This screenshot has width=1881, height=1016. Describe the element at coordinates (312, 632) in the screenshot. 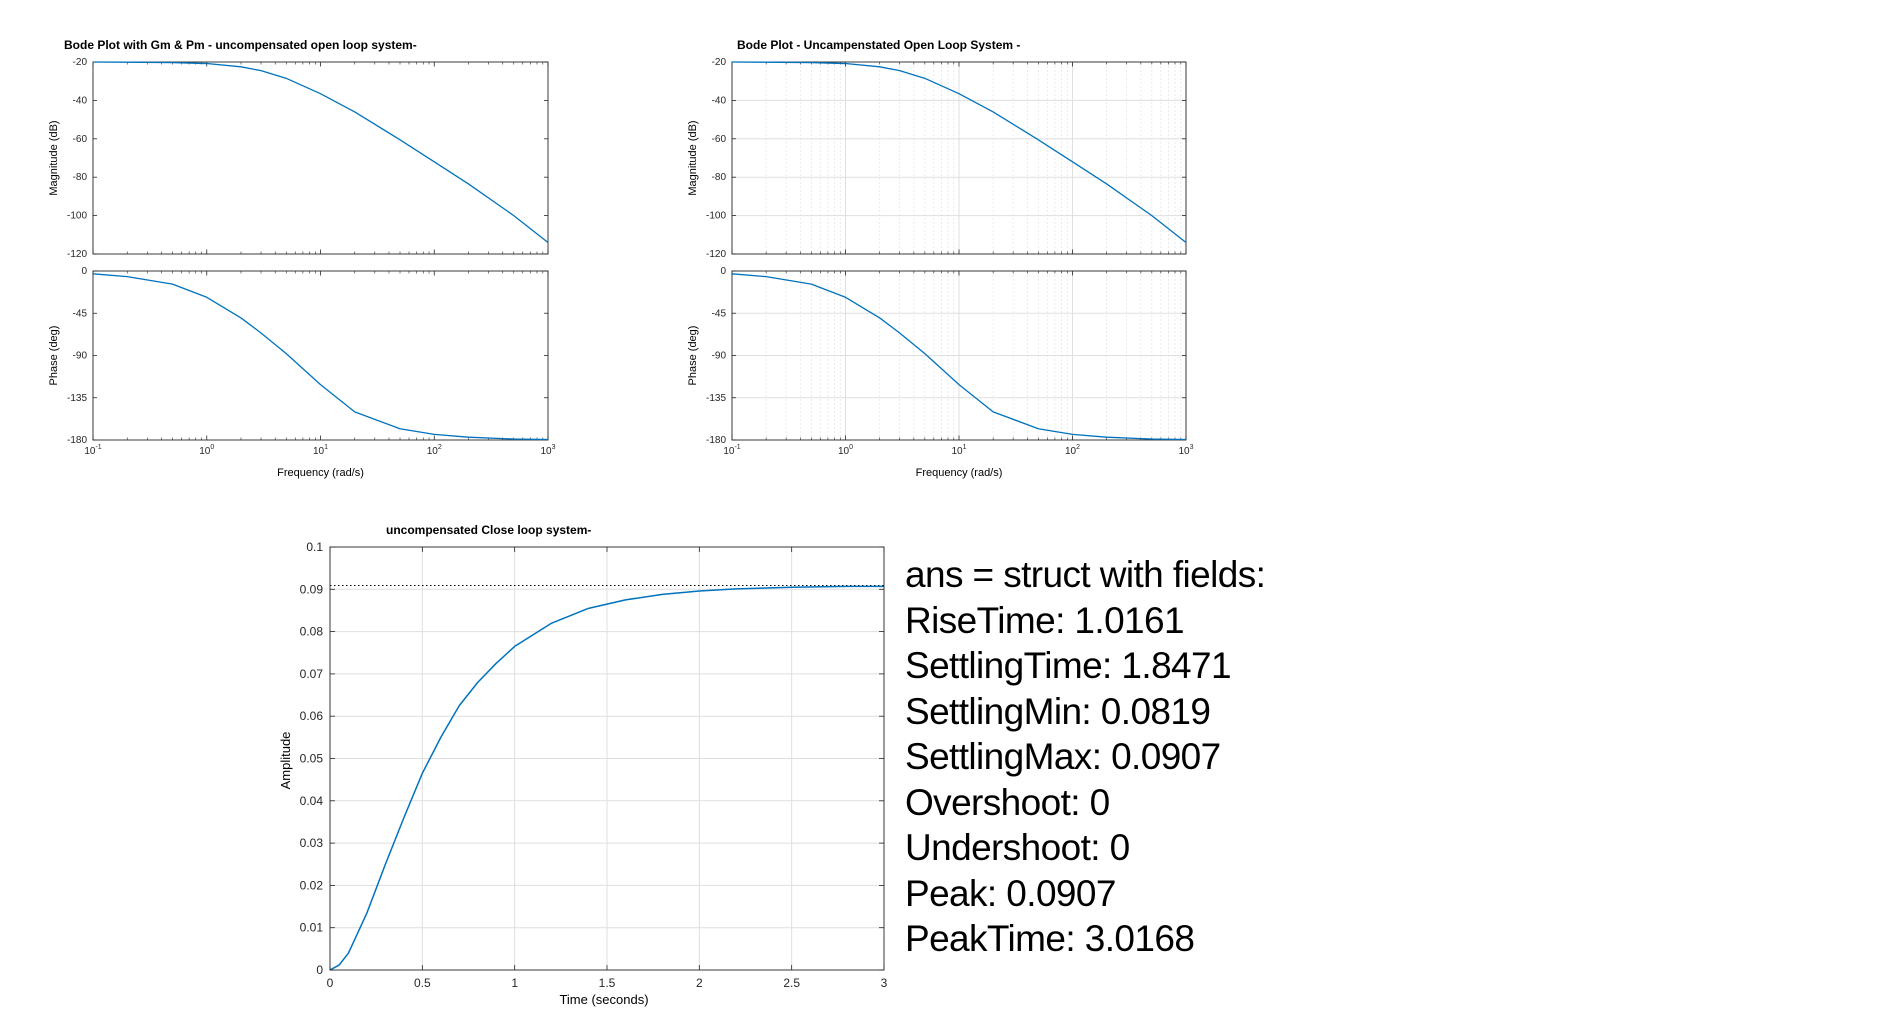

I see `y-tick-label: 0.08` at that location.